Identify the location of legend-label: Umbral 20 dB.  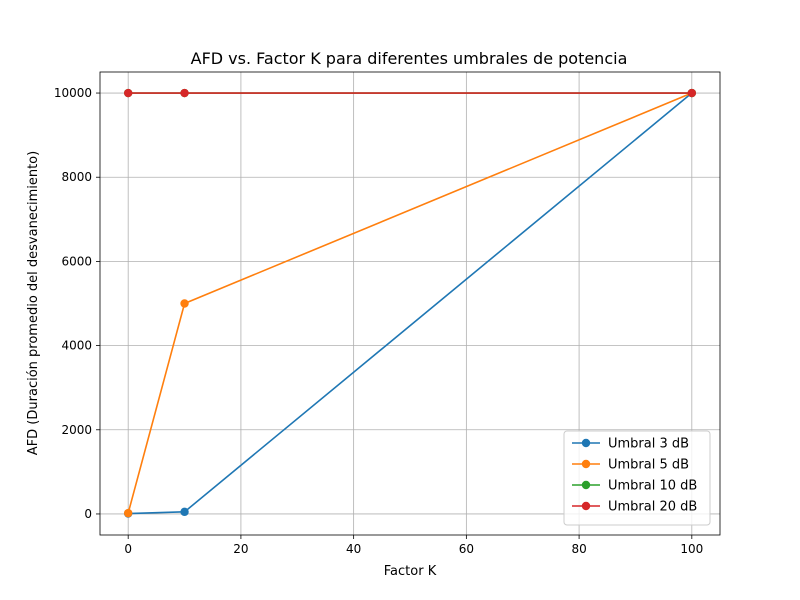
(652, 507).